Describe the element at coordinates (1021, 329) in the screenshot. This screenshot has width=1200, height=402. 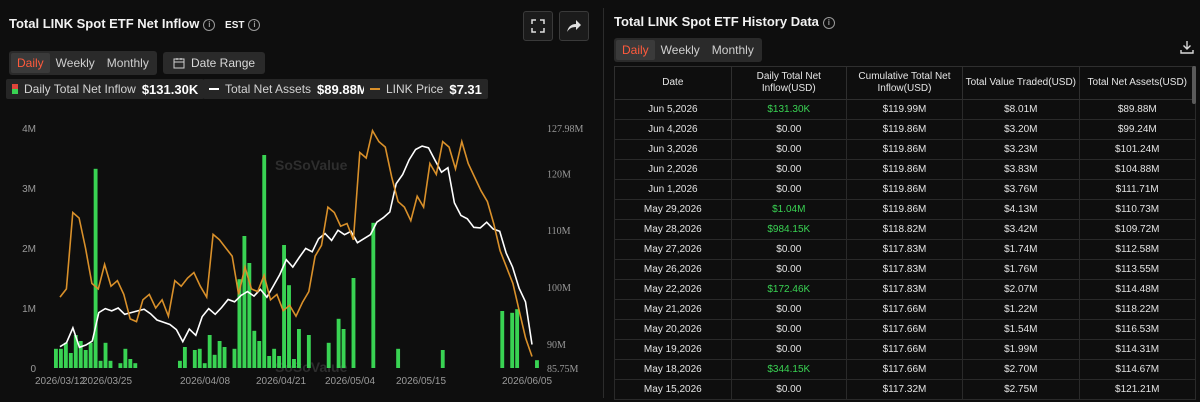
I see `table-cell: $1.54M` at that location.